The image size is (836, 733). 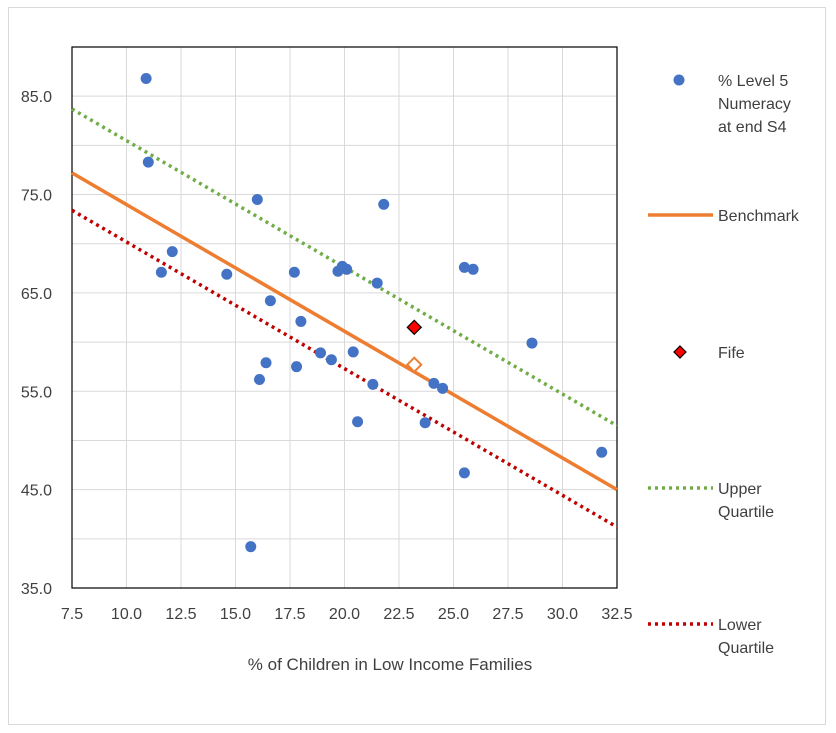 I want to click on x-tick-label: 10.0, so click(x=126, y=614).